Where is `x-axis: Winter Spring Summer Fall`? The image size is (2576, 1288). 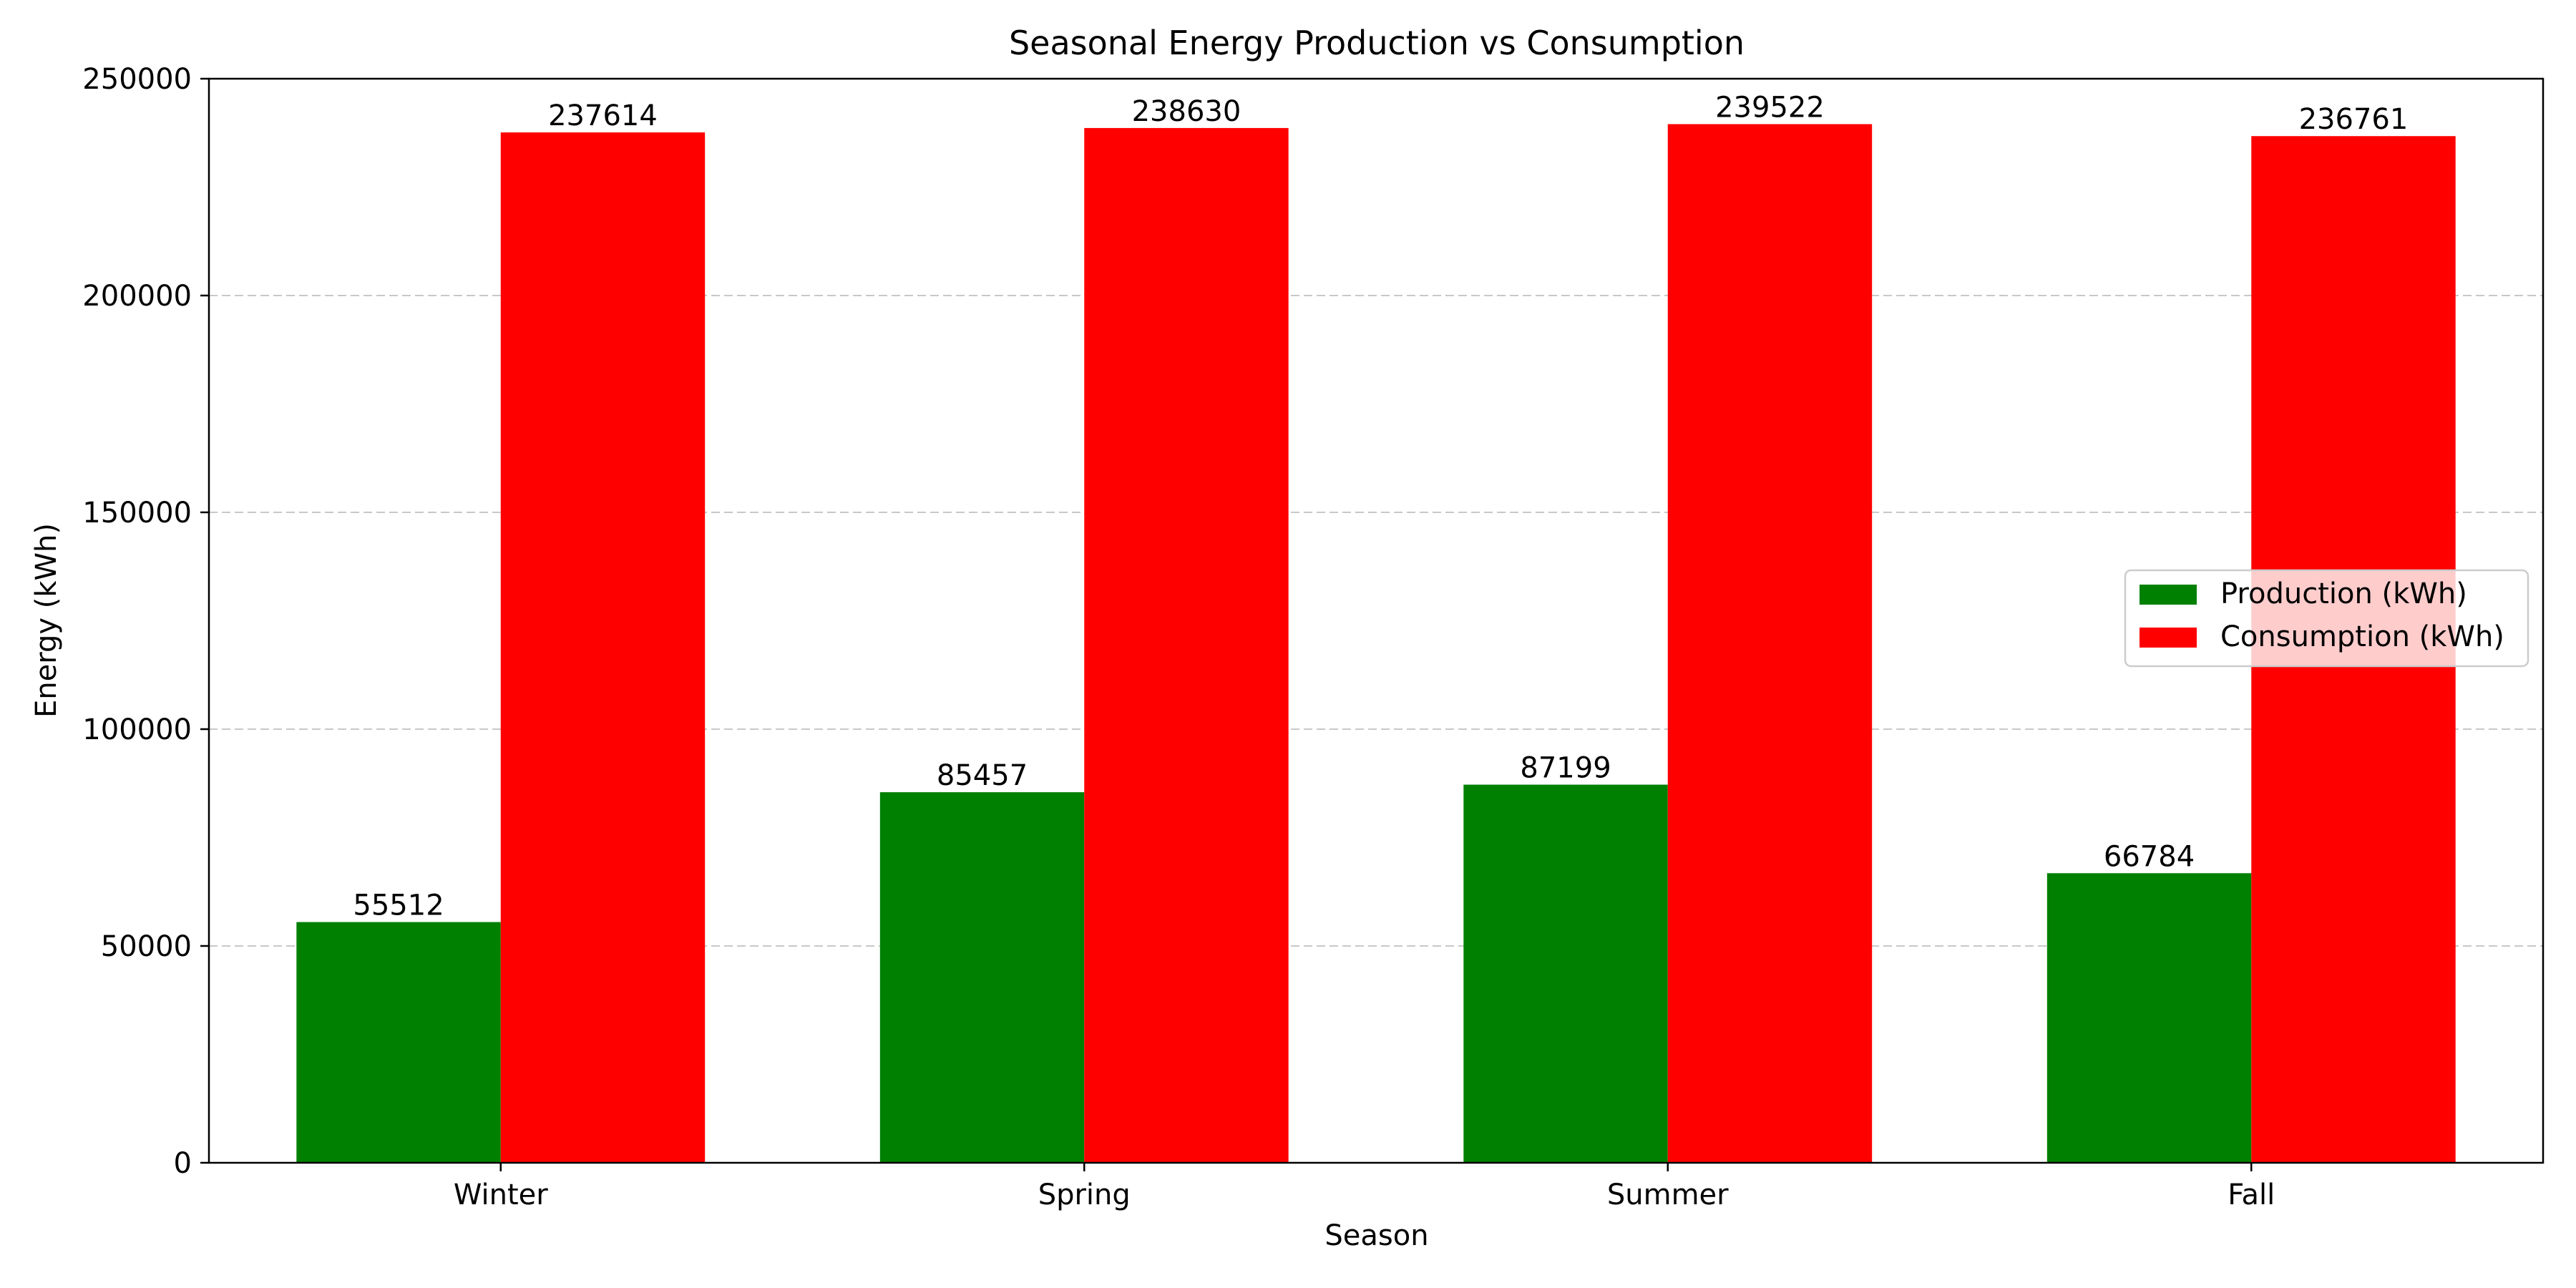
x-axis: Winter Spring Summer Fall is located at coordinates (1364, 1187).